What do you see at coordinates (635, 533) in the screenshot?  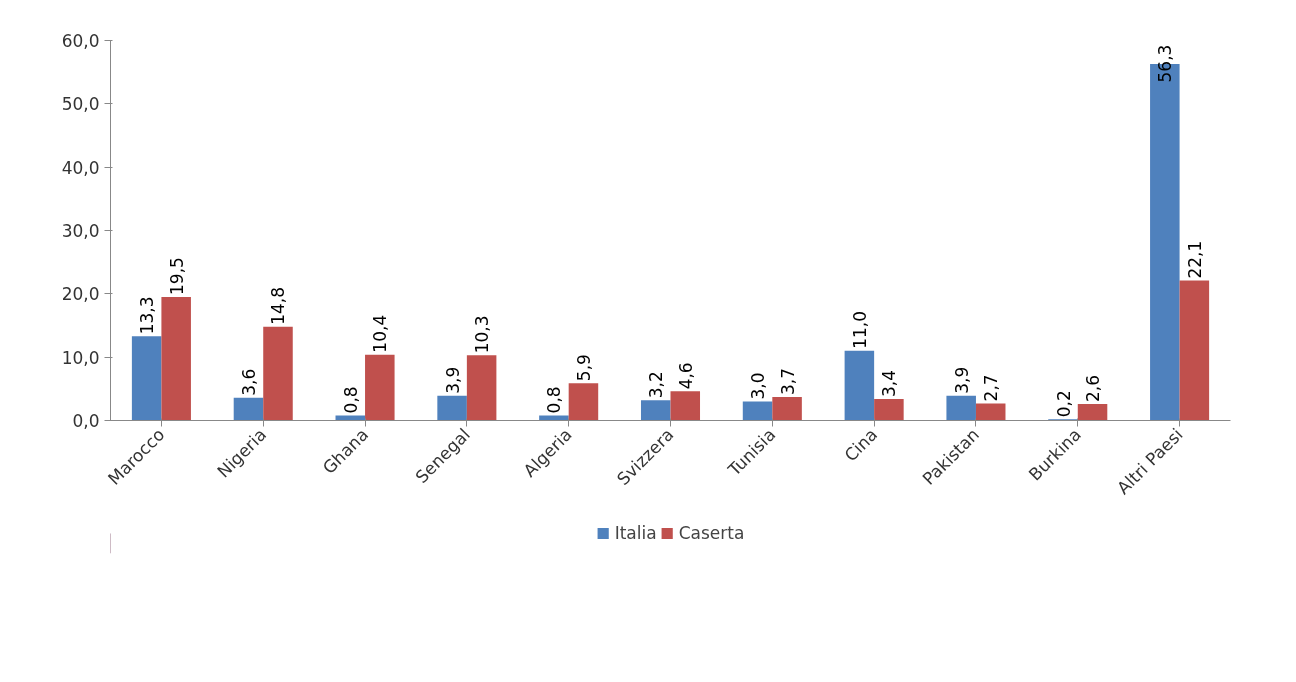 I see `legend-label: Italia` at bounding box center [635, 533].